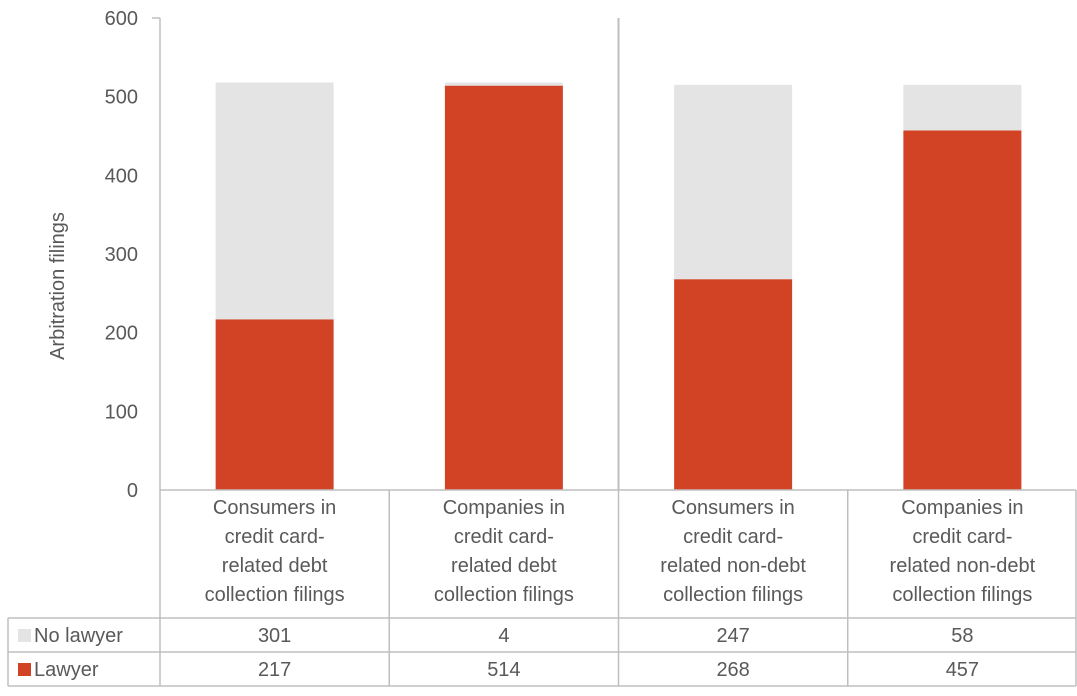 This screenshot has width=1077, height=696. I want to click on y-tick-label: 0, so click(132, 491).